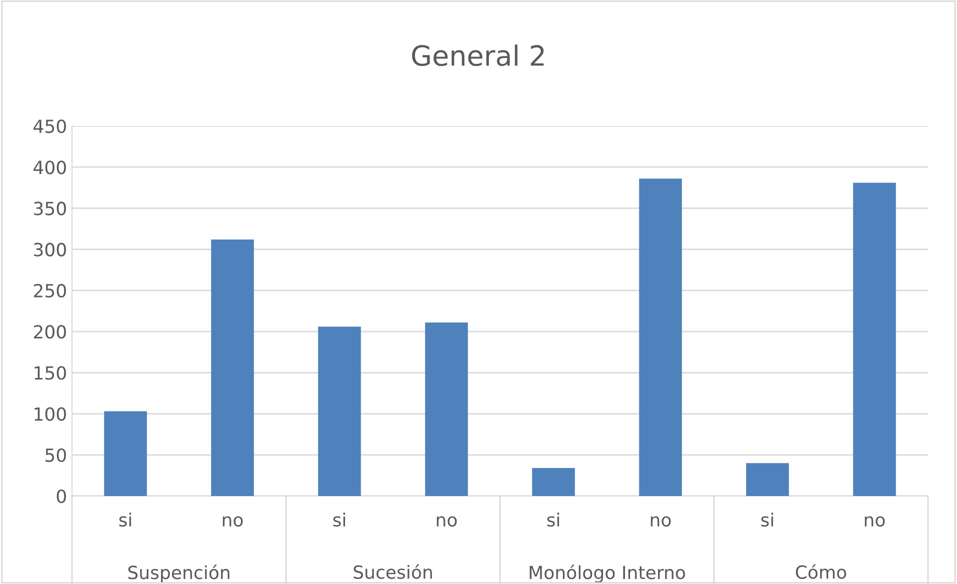 Image resolution: width=957 pixels, height=584 pixels. Describe the element at coordinates (50, 167) in the screenshot. I see `y-tick-label: 400` at that location.